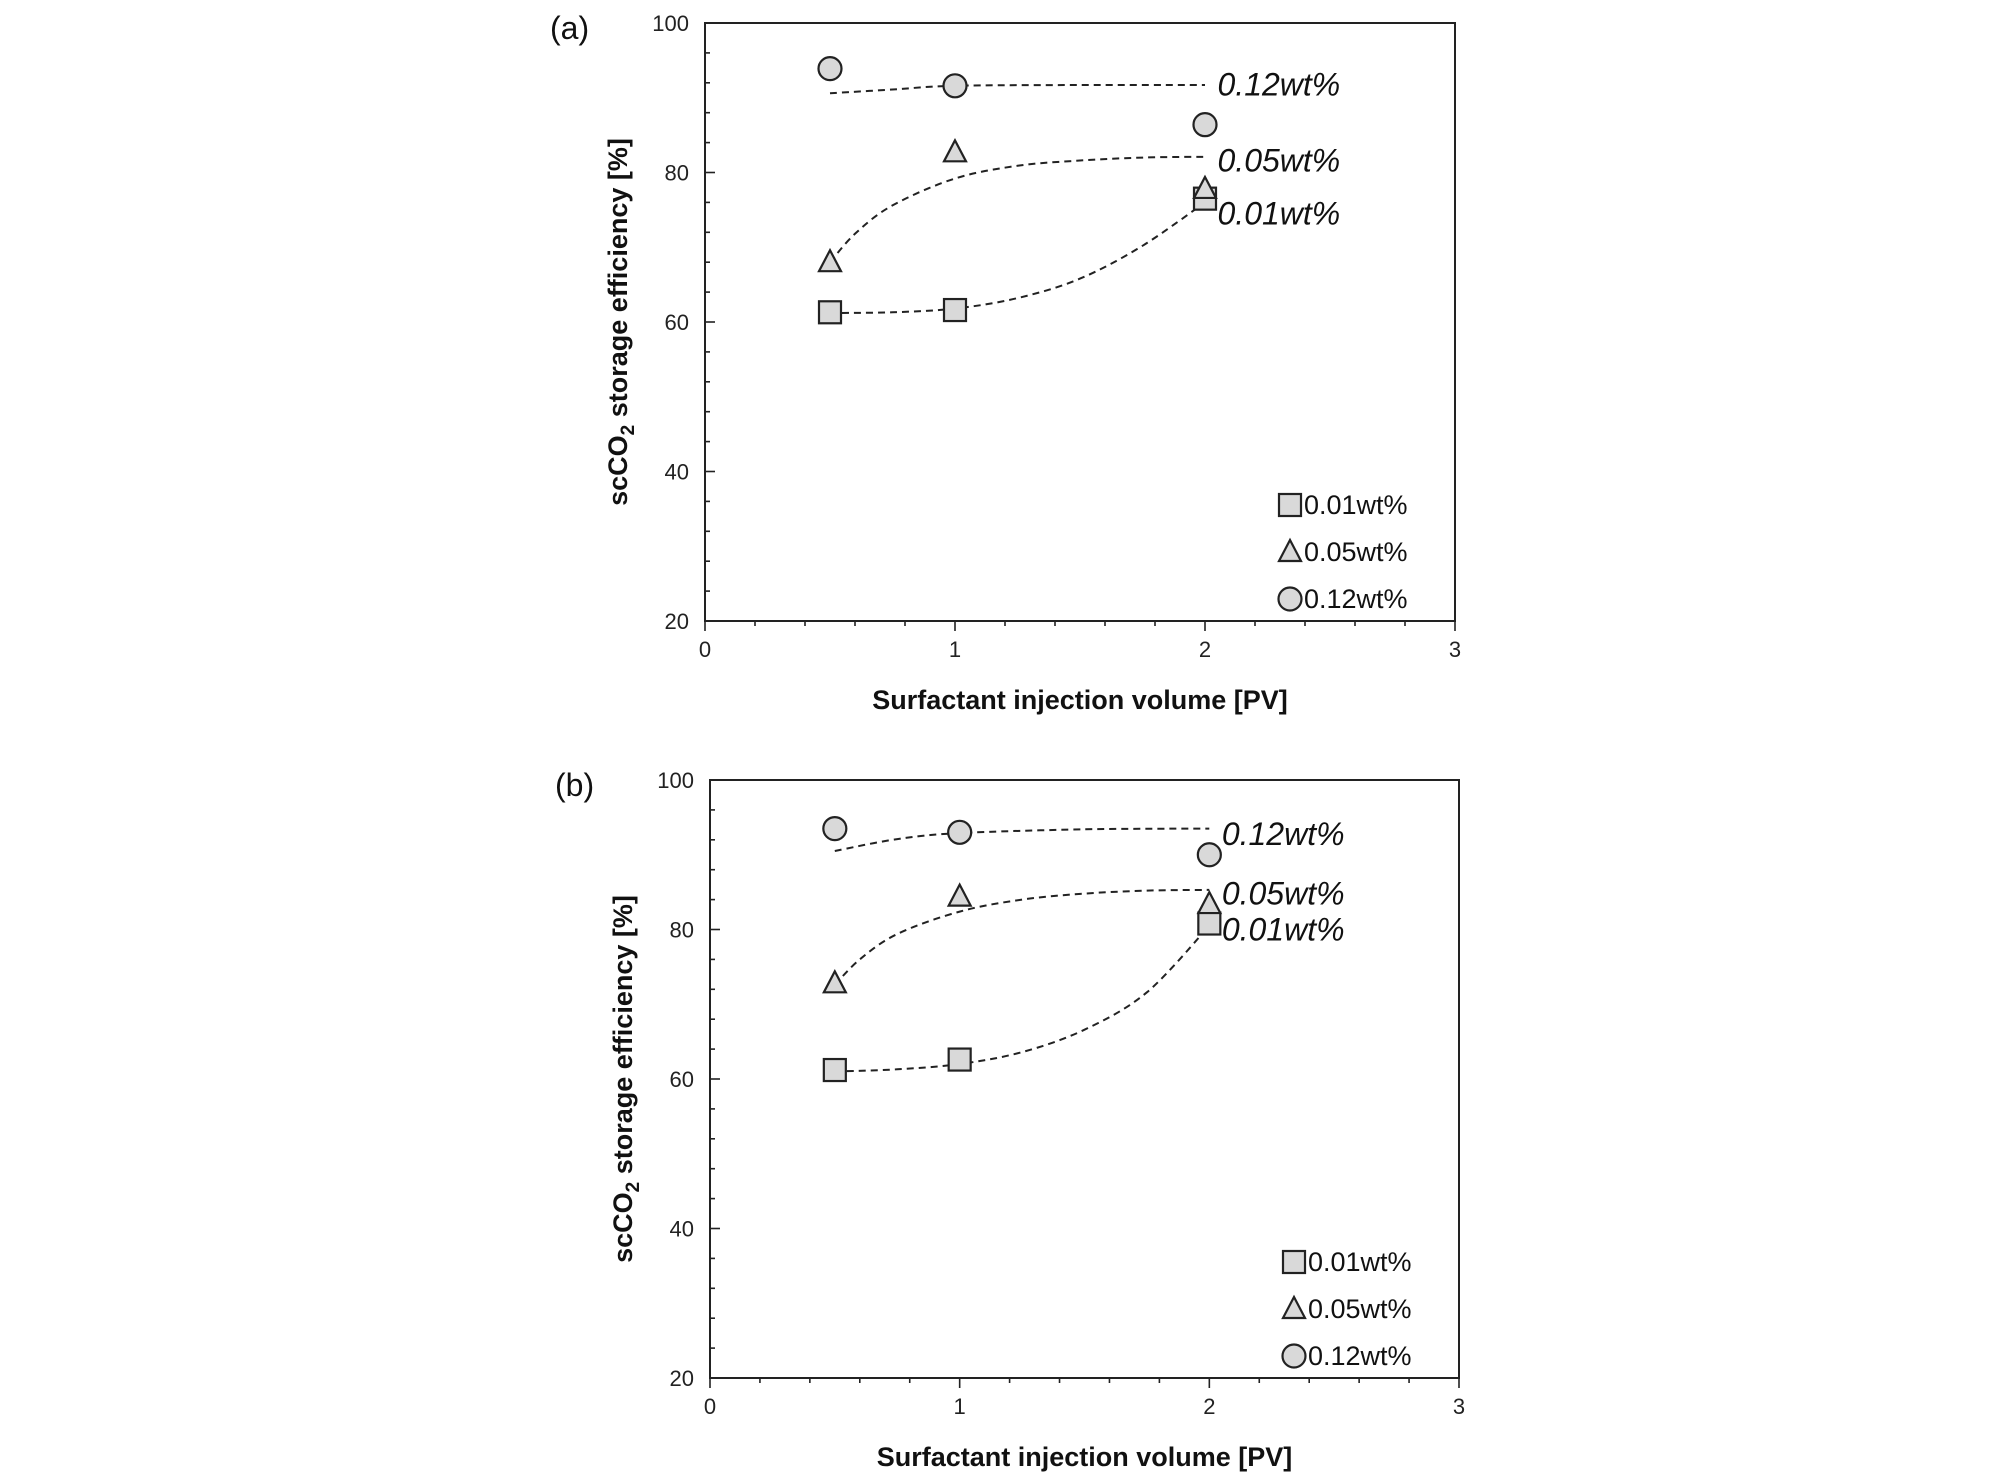 The width and height of the screenshot is (2008, 1473). What do you see at coordinates (574, 785) in the screenshot?
I see `panel-label: (b)` at bounding box center [574, 785].